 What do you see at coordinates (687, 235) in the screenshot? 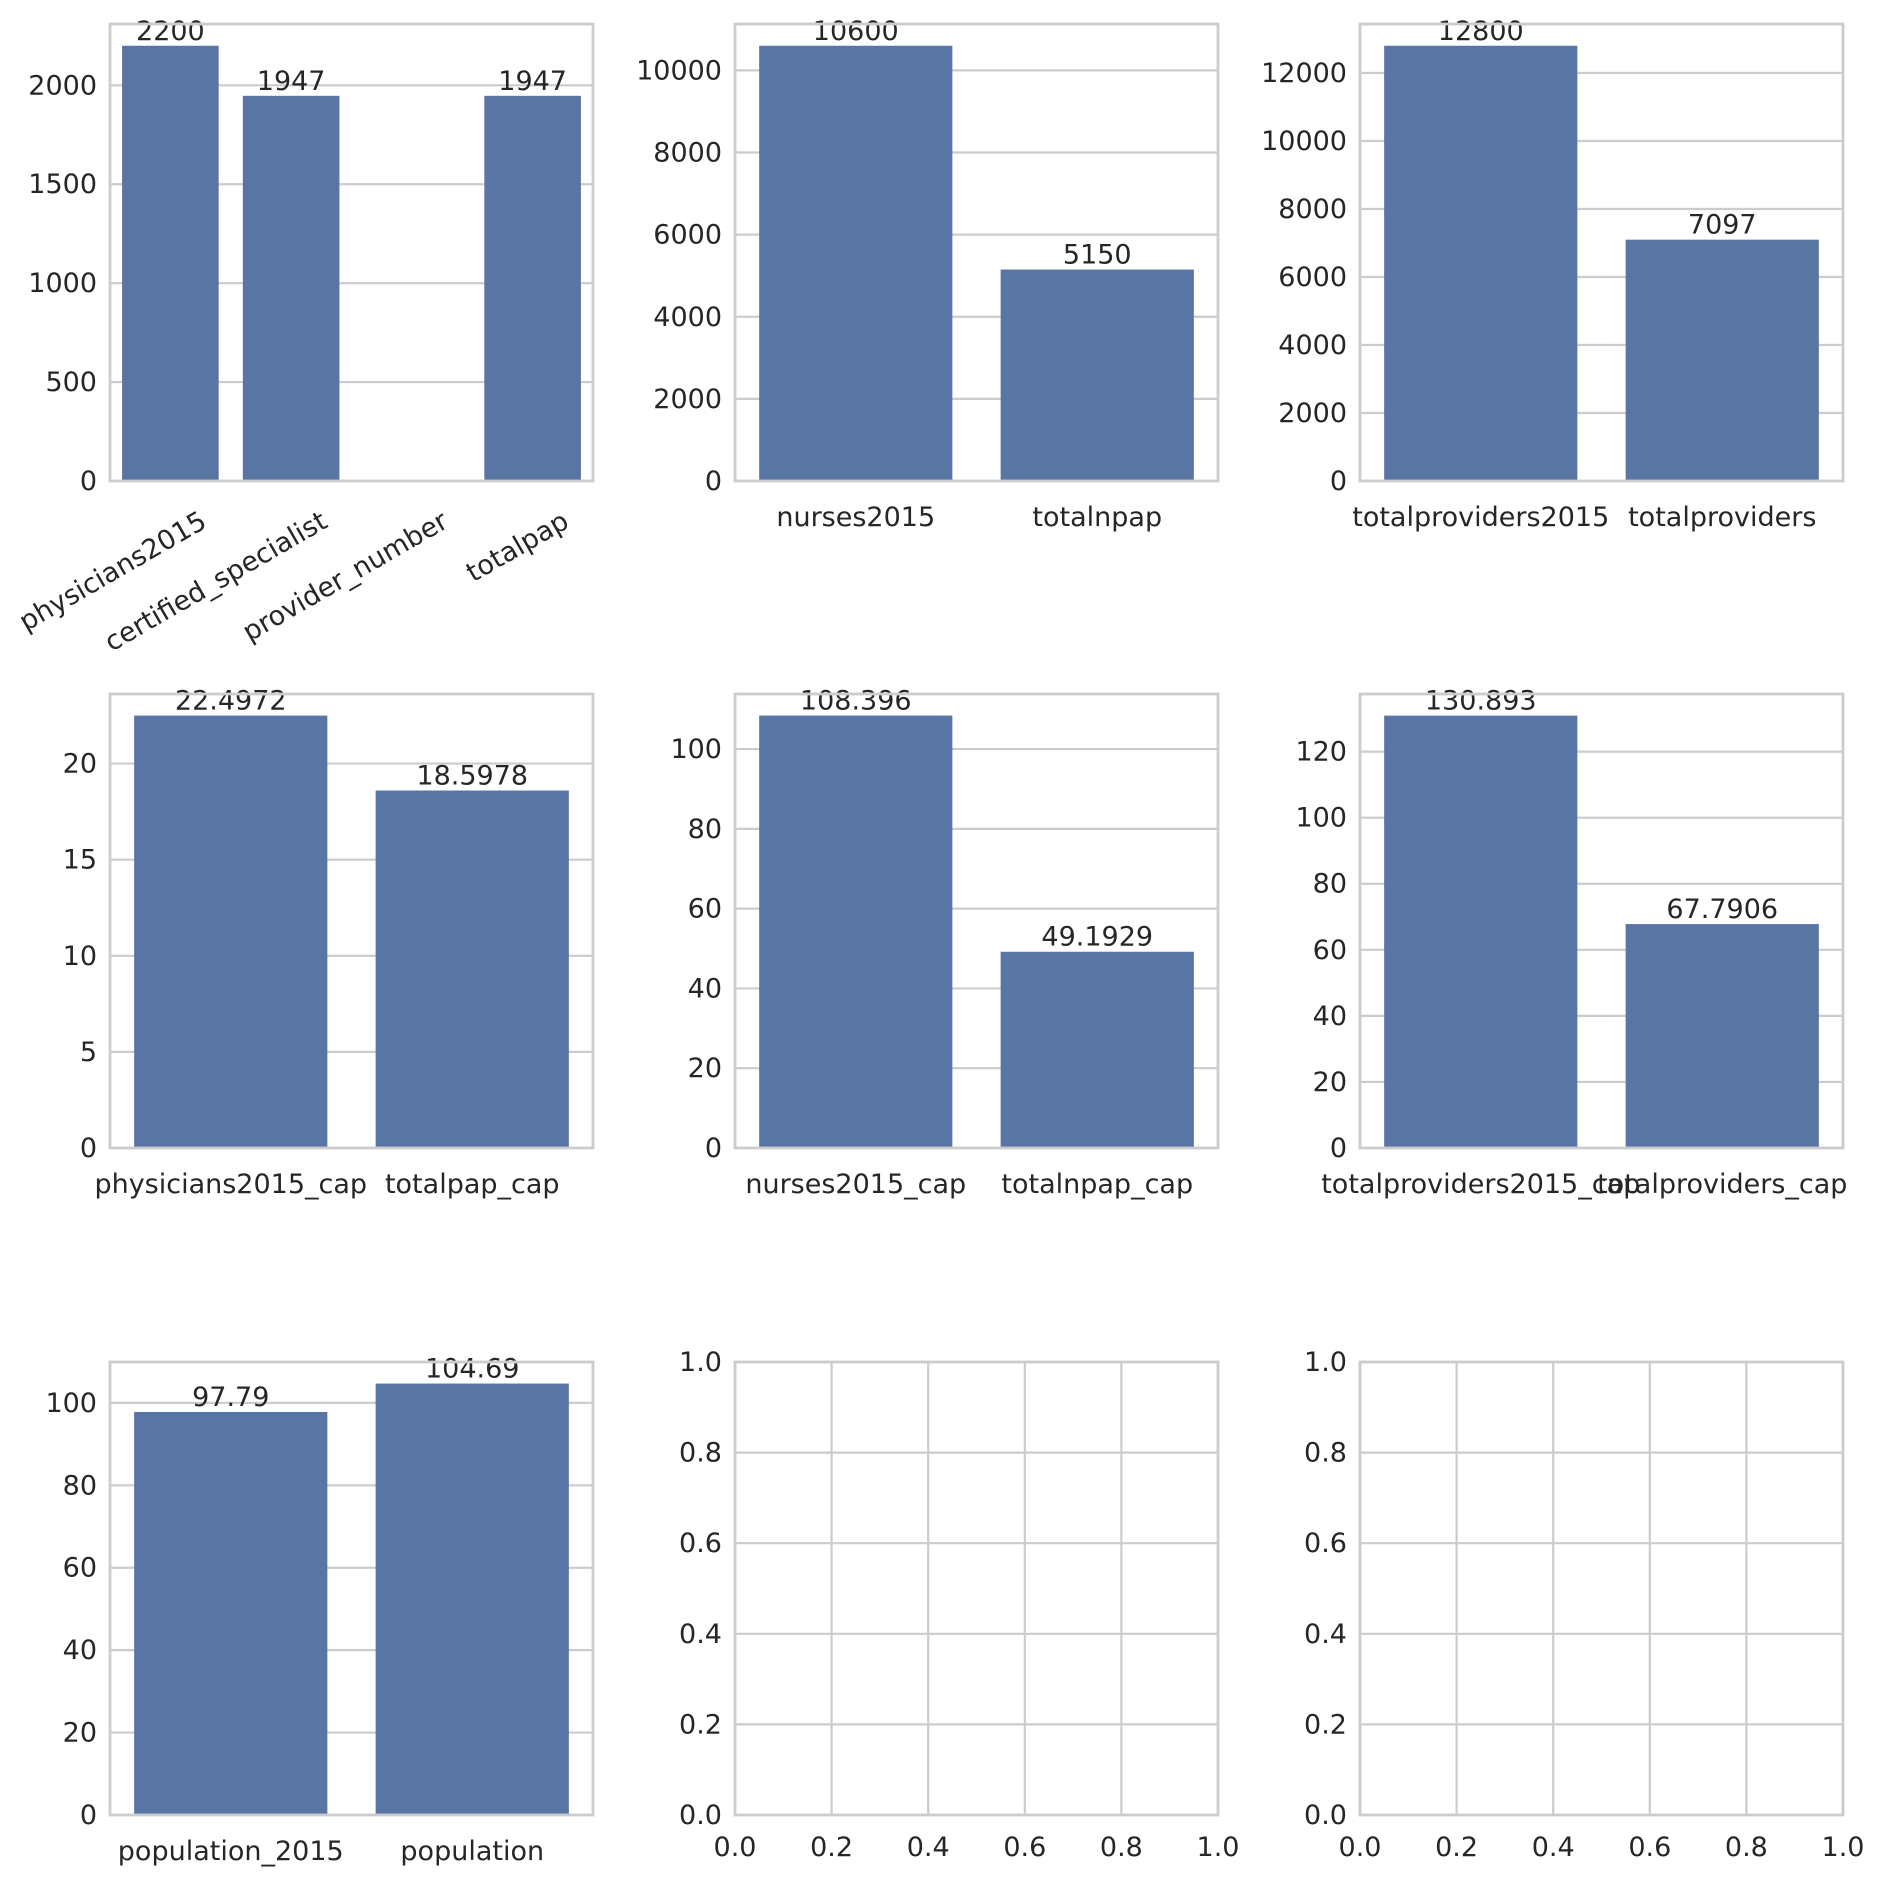
I see `y-tick-label: 6000` at bounding box center [687, 235].